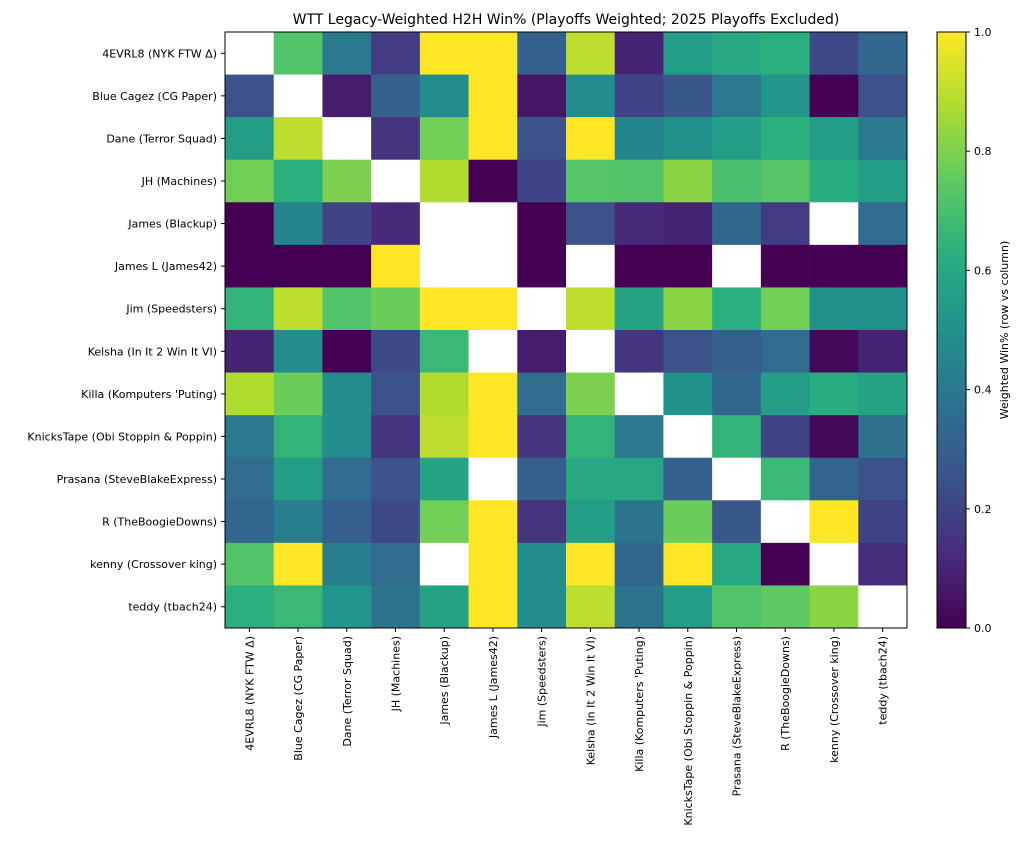 Image resolution: width=1024 pixels, height=853 pixels. I want to click on row-tick-label: teddy (tbach24), so click(172, 607).